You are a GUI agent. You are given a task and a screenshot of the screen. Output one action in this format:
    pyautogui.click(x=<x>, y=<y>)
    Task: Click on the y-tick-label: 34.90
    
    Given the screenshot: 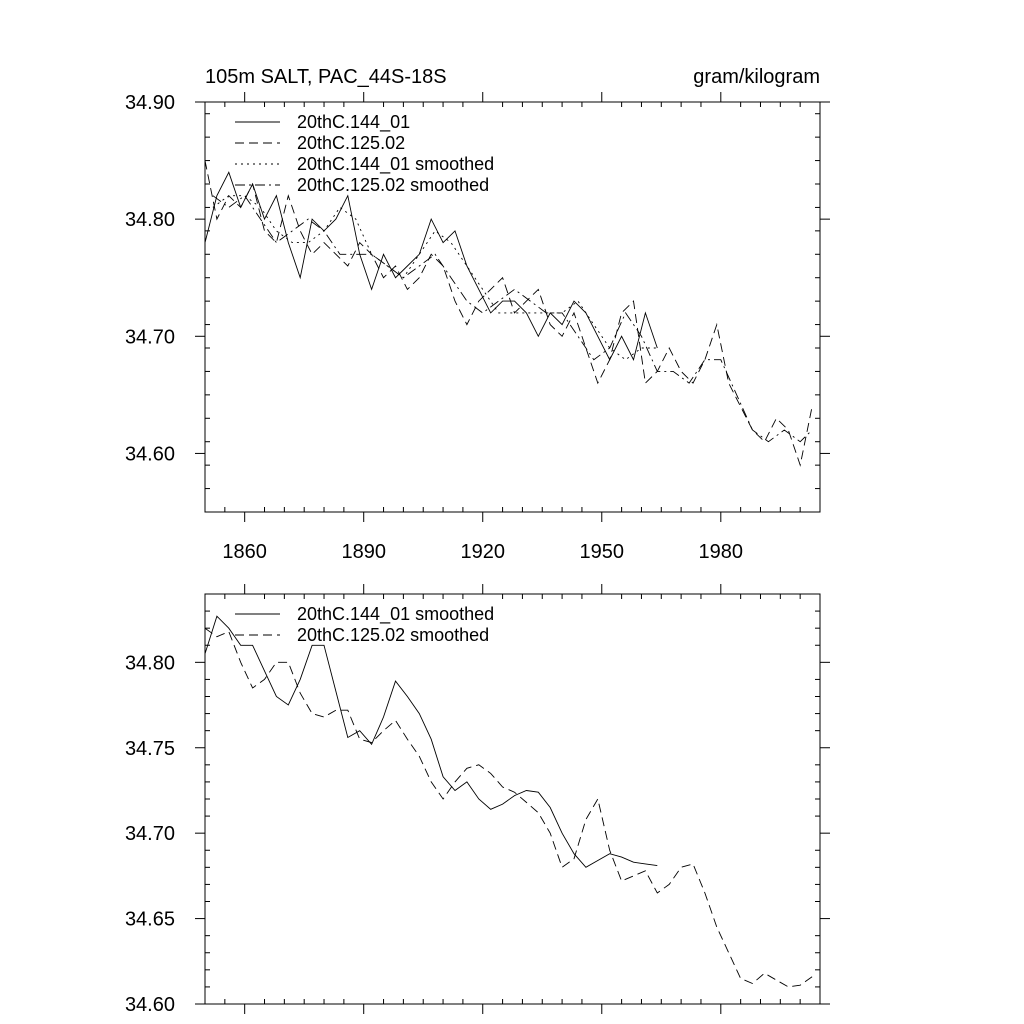 What is the action you would take?
    pyautogui.click(x=150, y=103)
    